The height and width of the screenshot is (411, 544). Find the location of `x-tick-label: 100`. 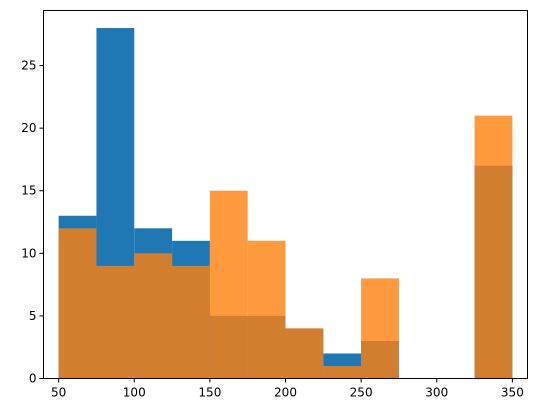

x-tick-label: 100 is located at coordinates (134, 393).